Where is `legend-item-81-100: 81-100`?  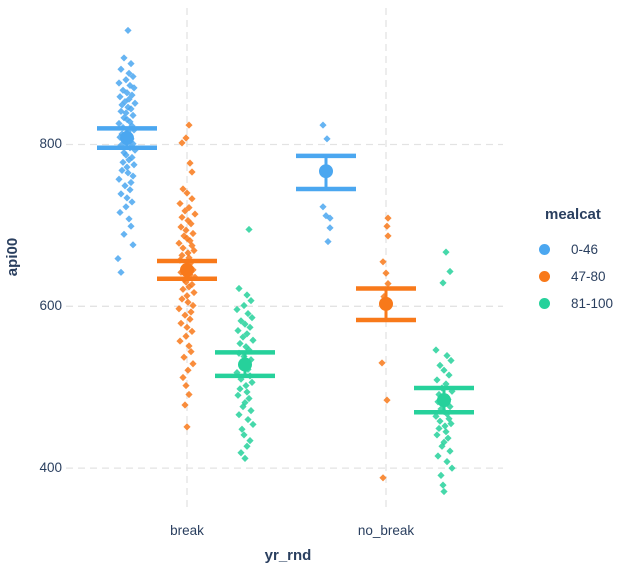
legend-item-81-100: 81-100 is located at coordinates (587, 303).